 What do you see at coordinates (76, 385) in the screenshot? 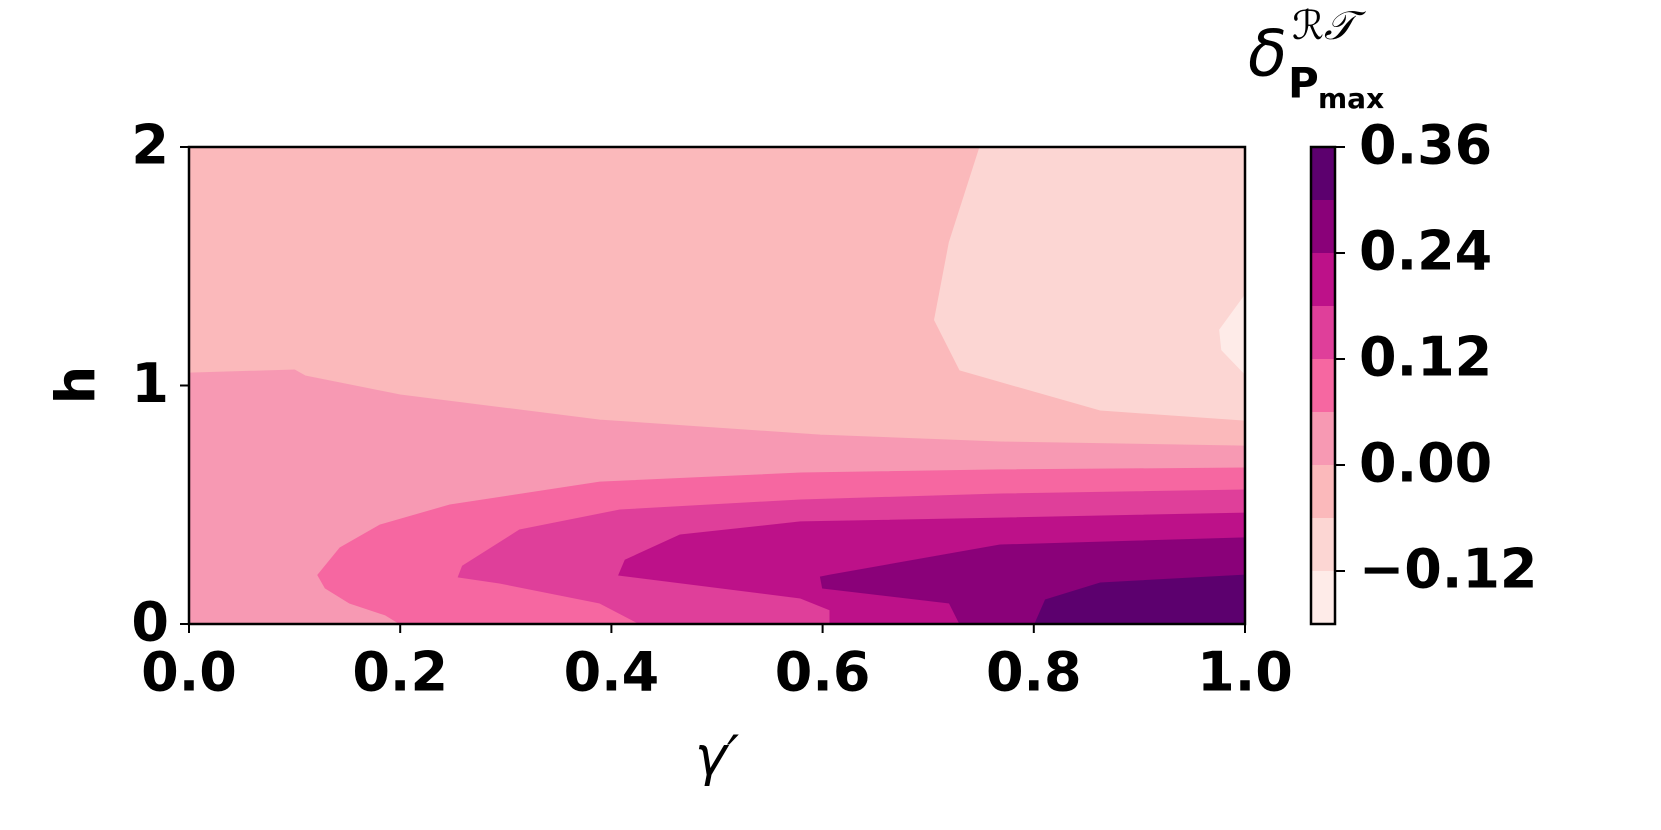
I see `y-axis-label: h` at bounding box center [76, 385].